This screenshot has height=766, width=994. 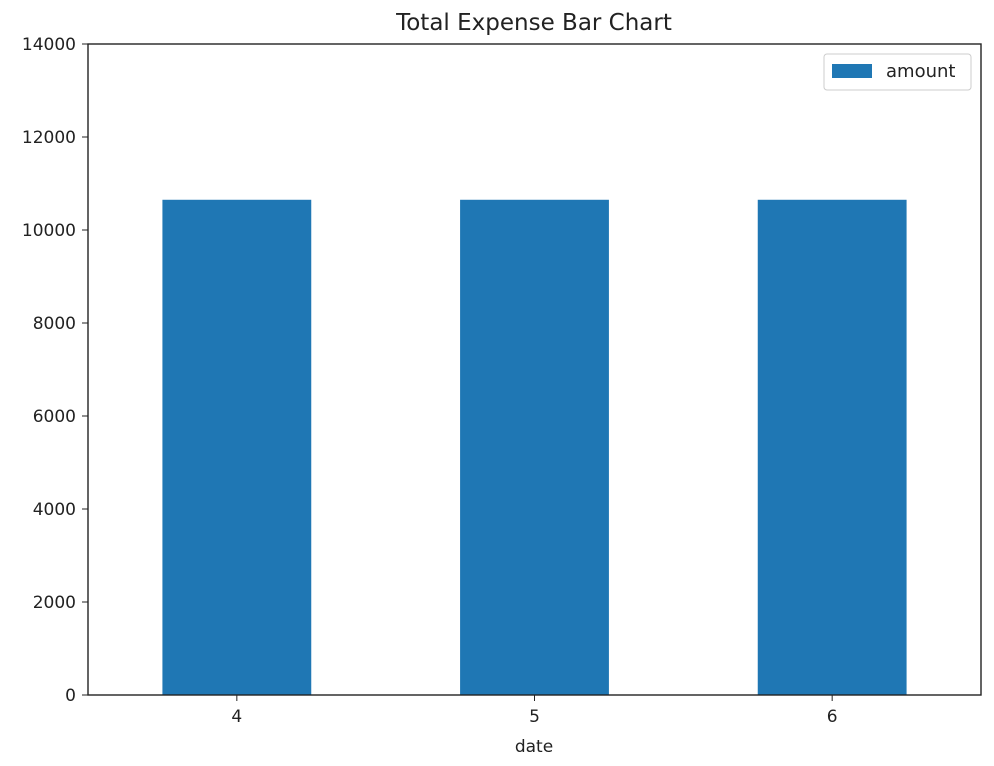 I want to click on x-tick-label: 5, so click(x=534, y=717).